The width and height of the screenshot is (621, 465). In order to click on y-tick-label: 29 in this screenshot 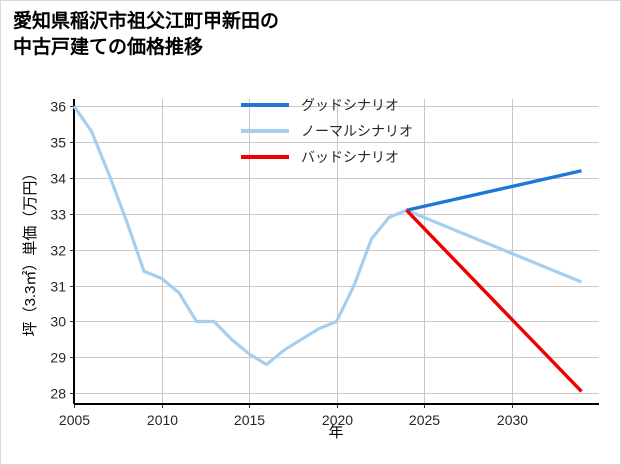, I will do `click(58, 358)`.